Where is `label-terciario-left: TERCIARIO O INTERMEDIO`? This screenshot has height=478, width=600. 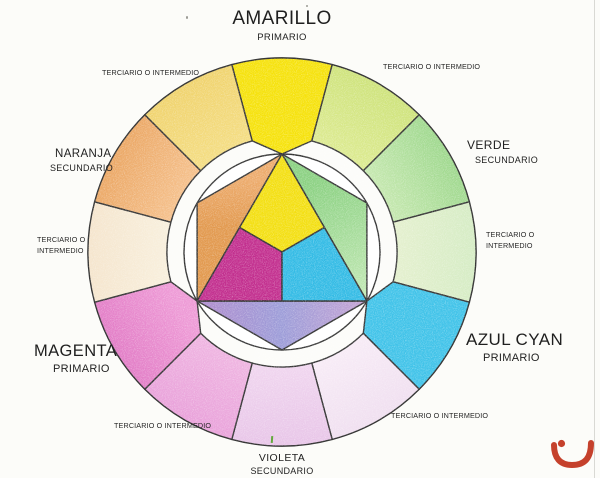 label-terciario-left: TERCIARIO O INTERMEDIO is located at coordinates (61, 245).